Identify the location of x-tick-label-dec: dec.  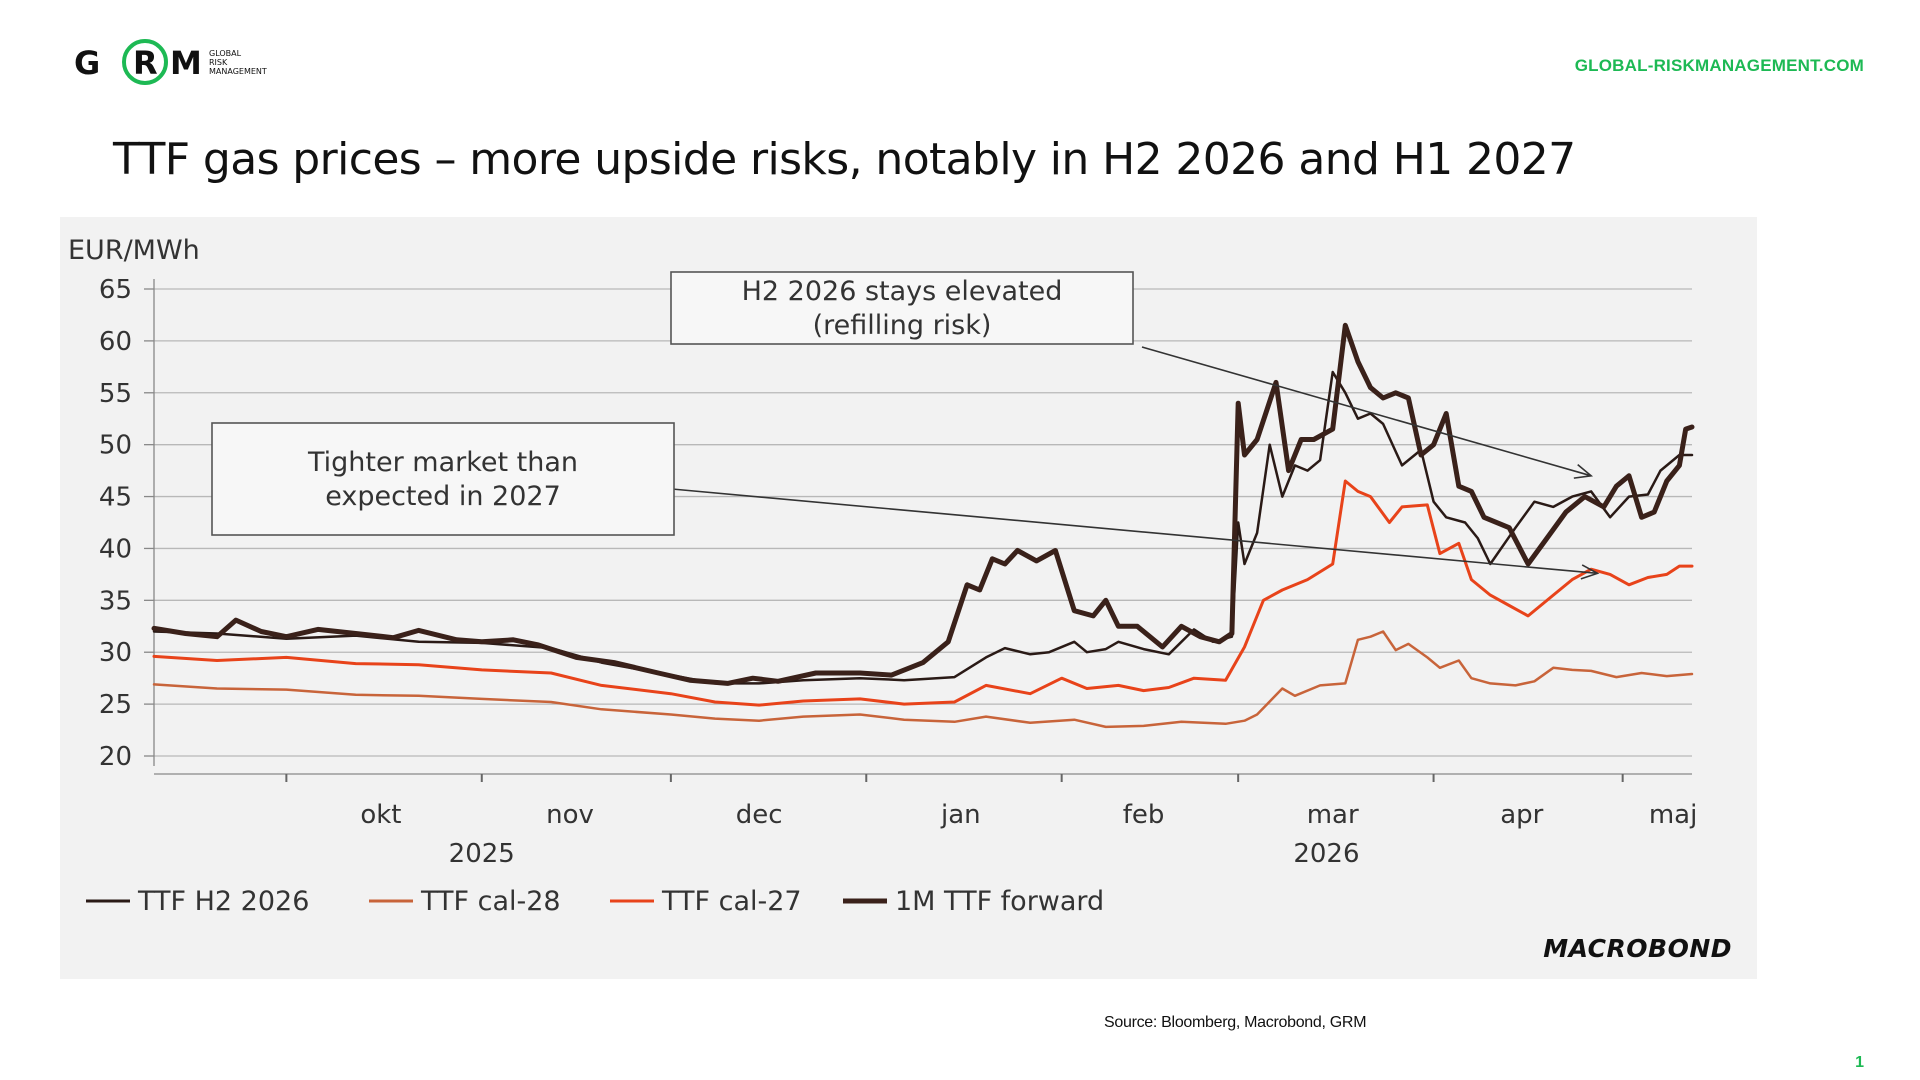
(759, 815).